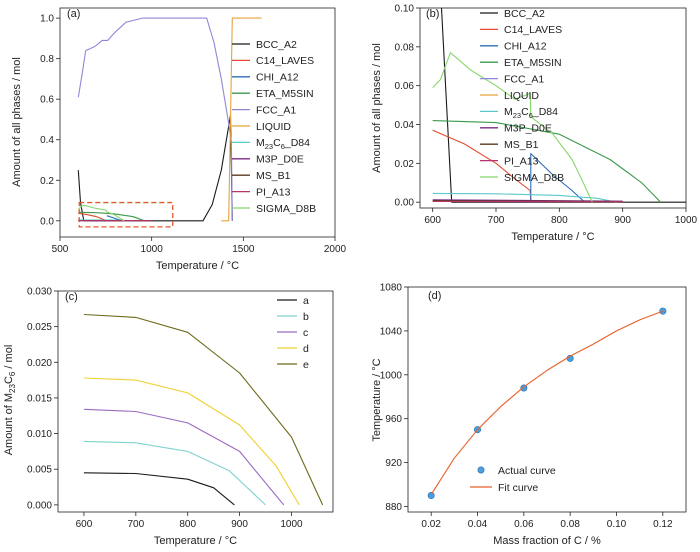  I want to click on x-tick-label: 900, so click(622, 220).